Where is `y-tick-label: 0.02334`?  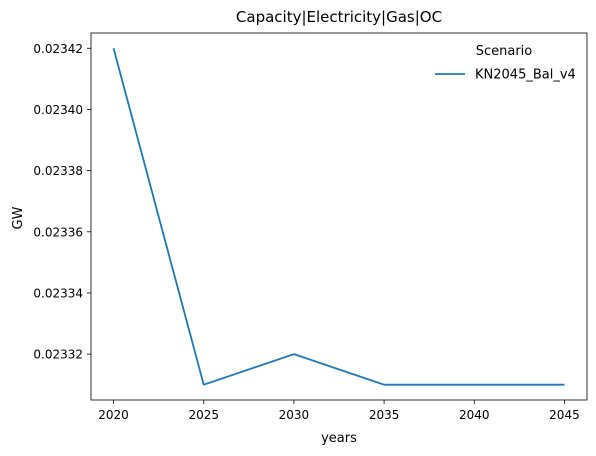 y-tick-label: 0.02334 is located at coordinates (58, 293).